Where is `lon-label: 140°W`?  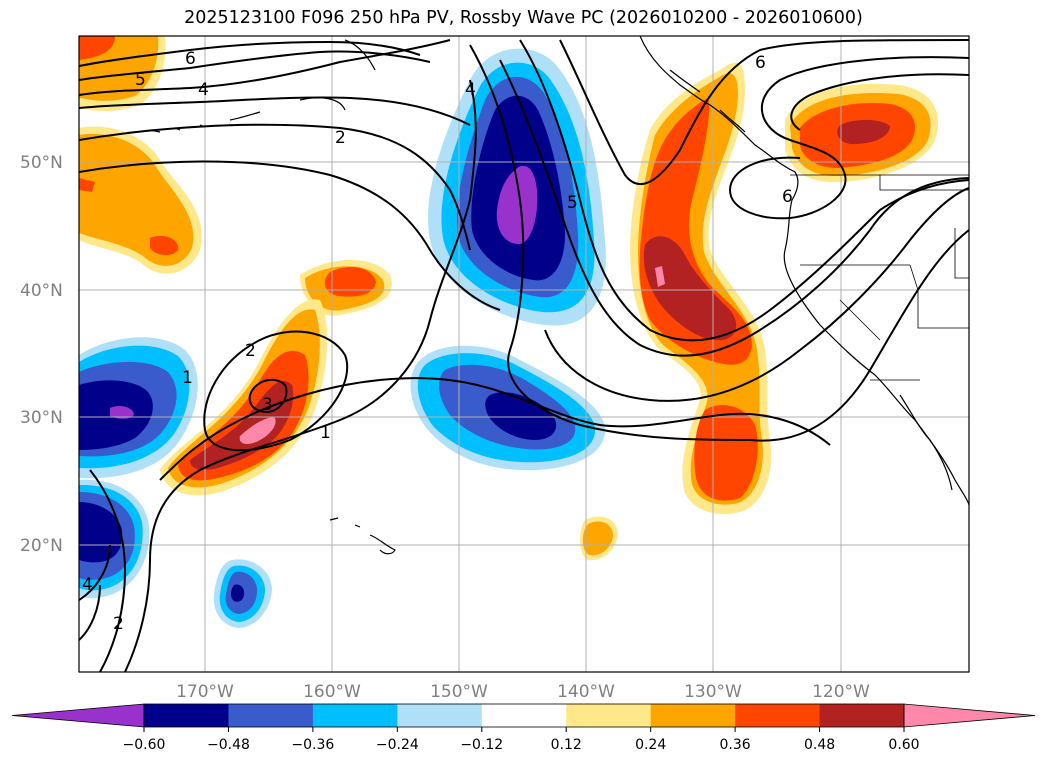
lon-label: 140°W is located at coordinates (586, 692).